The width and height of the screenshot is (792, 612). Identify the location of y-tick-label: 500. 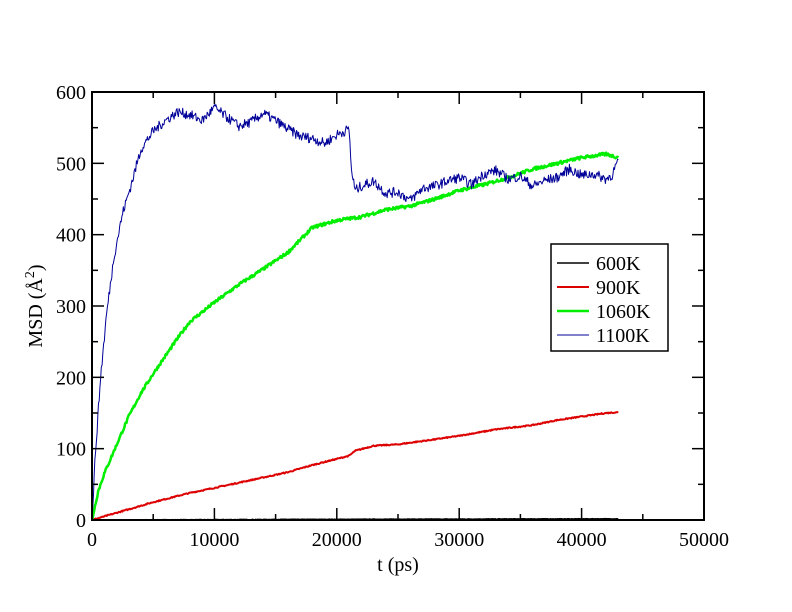
(71, 164).